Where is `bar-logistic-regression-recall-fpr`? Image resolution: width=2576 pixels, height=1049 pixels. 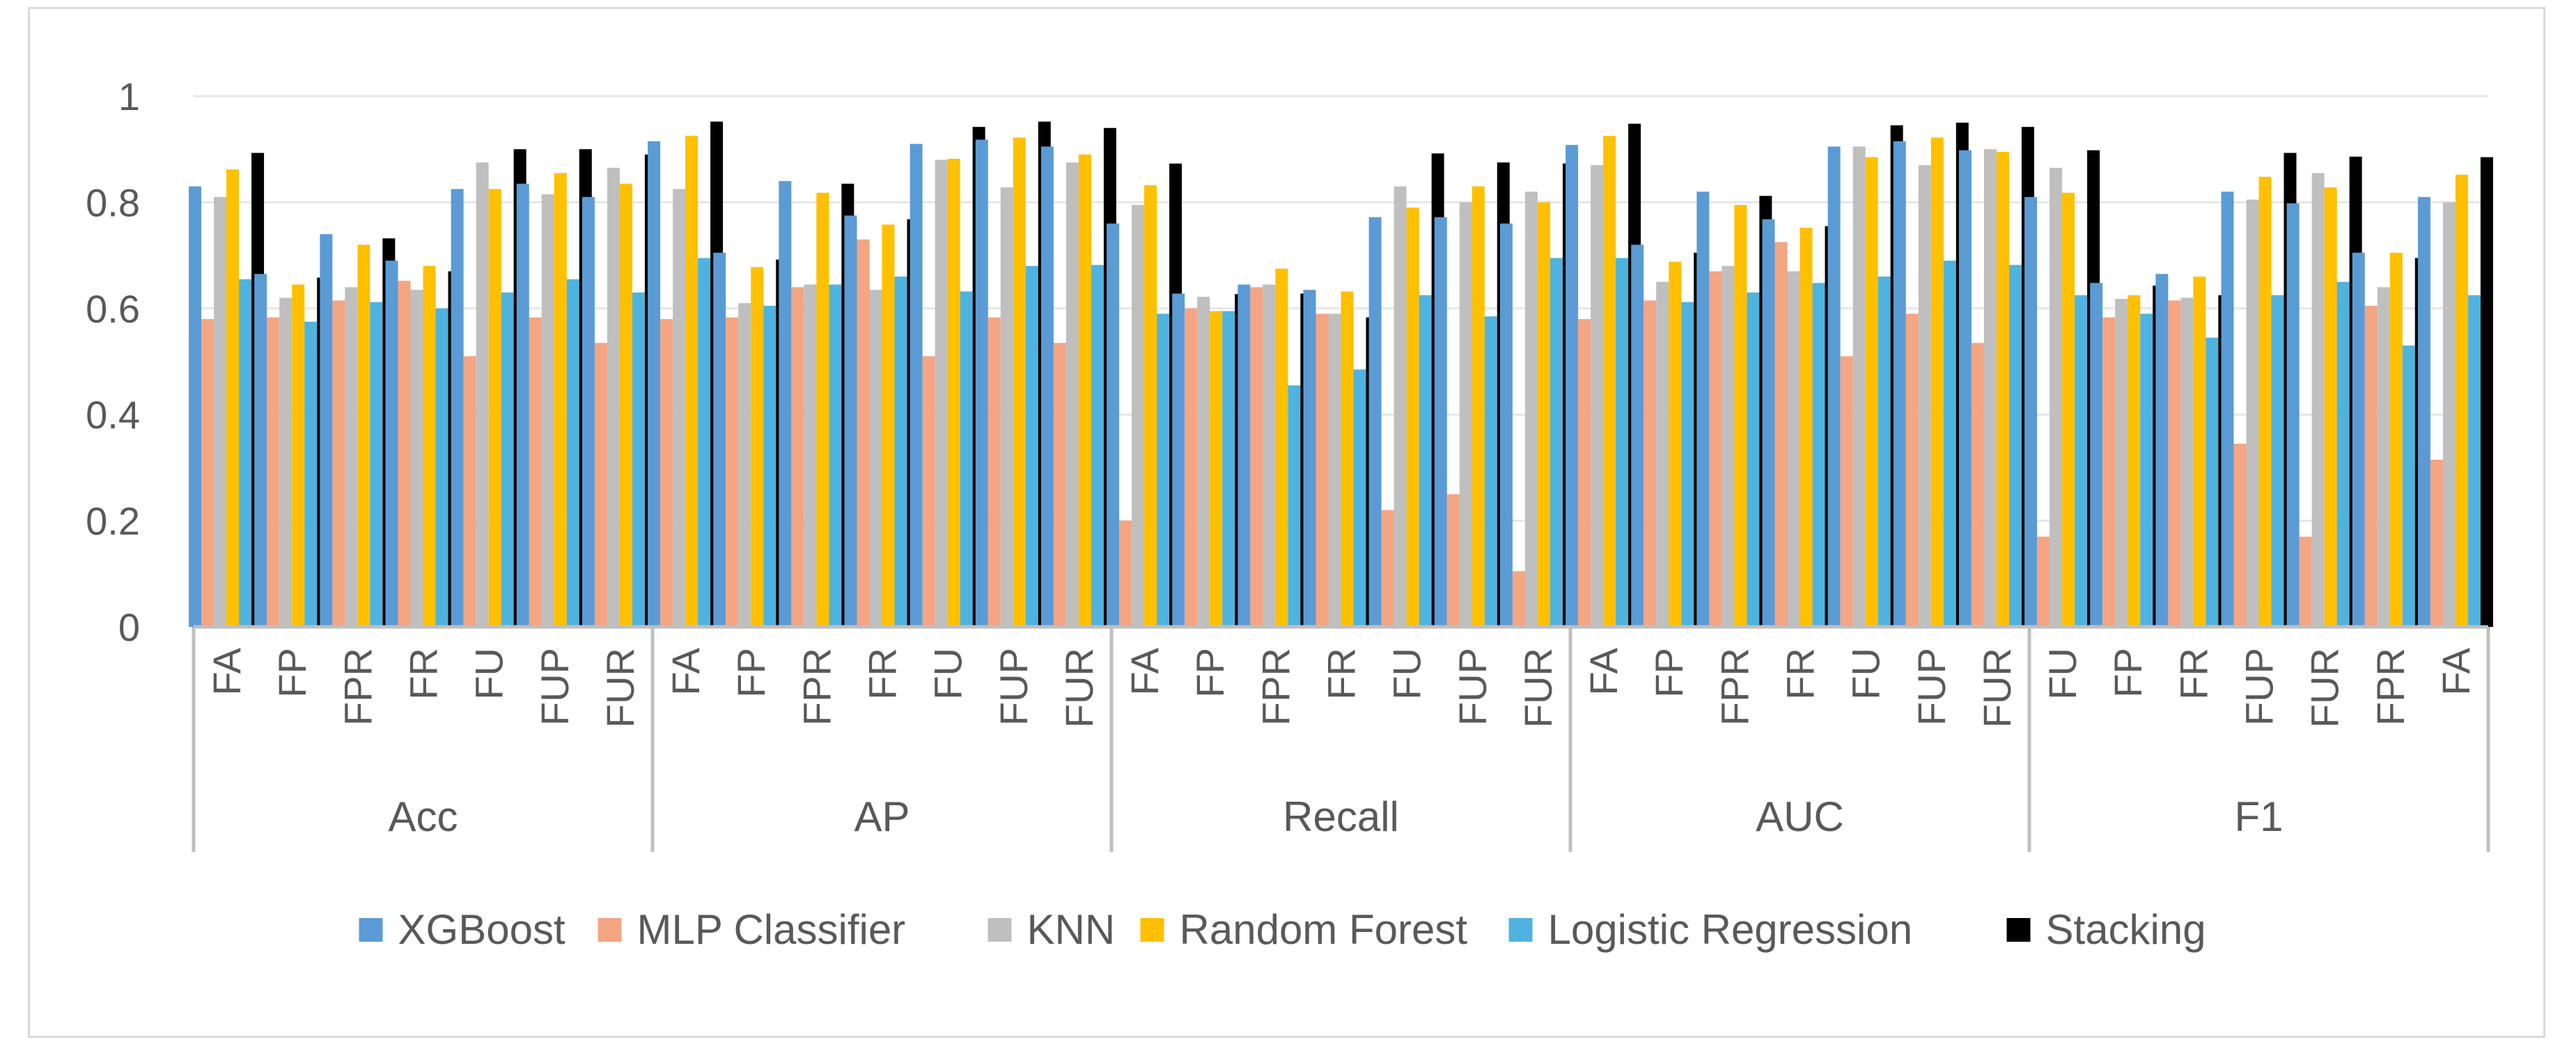 bar-logistic-regression-recall-fpr is located at coordinates (1294, 506).